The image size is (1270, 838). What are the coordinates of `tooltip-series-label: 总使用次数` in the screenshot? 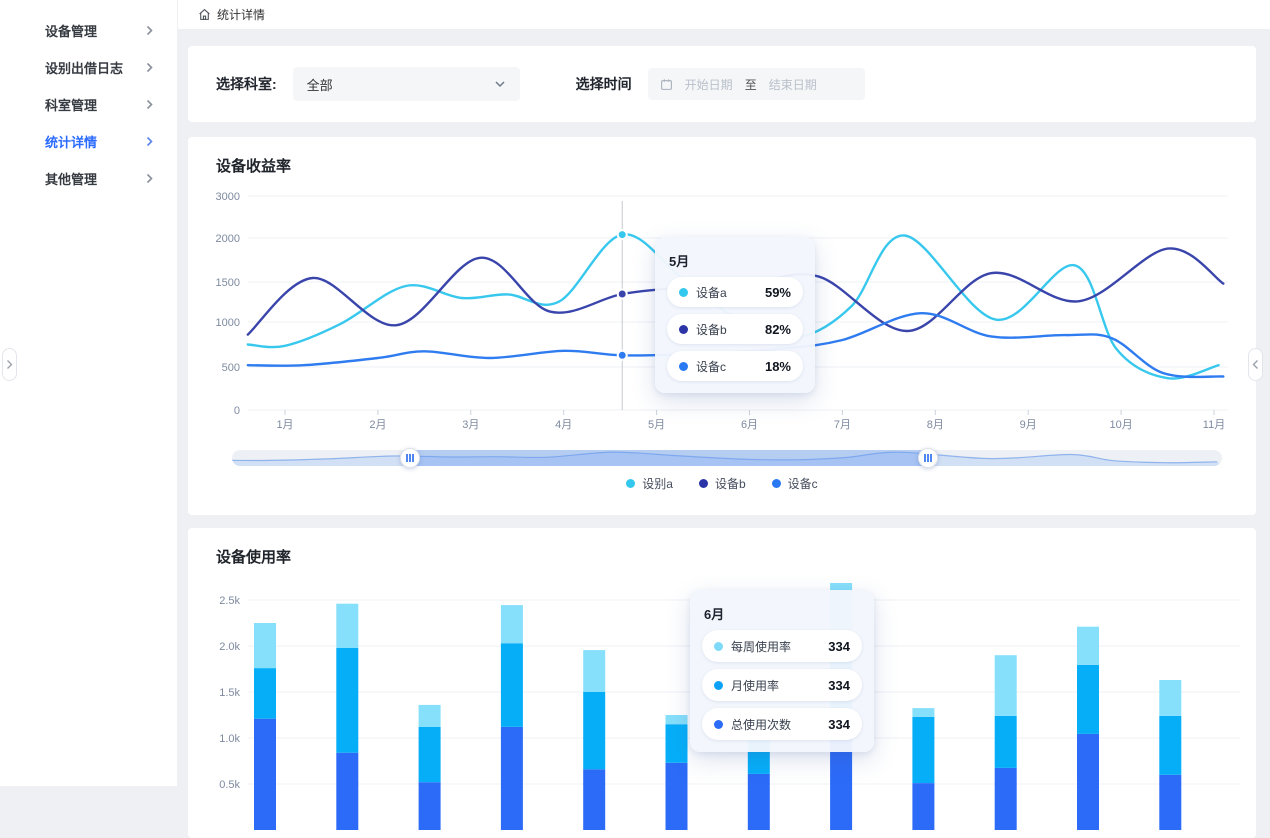 It's located at (761, 724).